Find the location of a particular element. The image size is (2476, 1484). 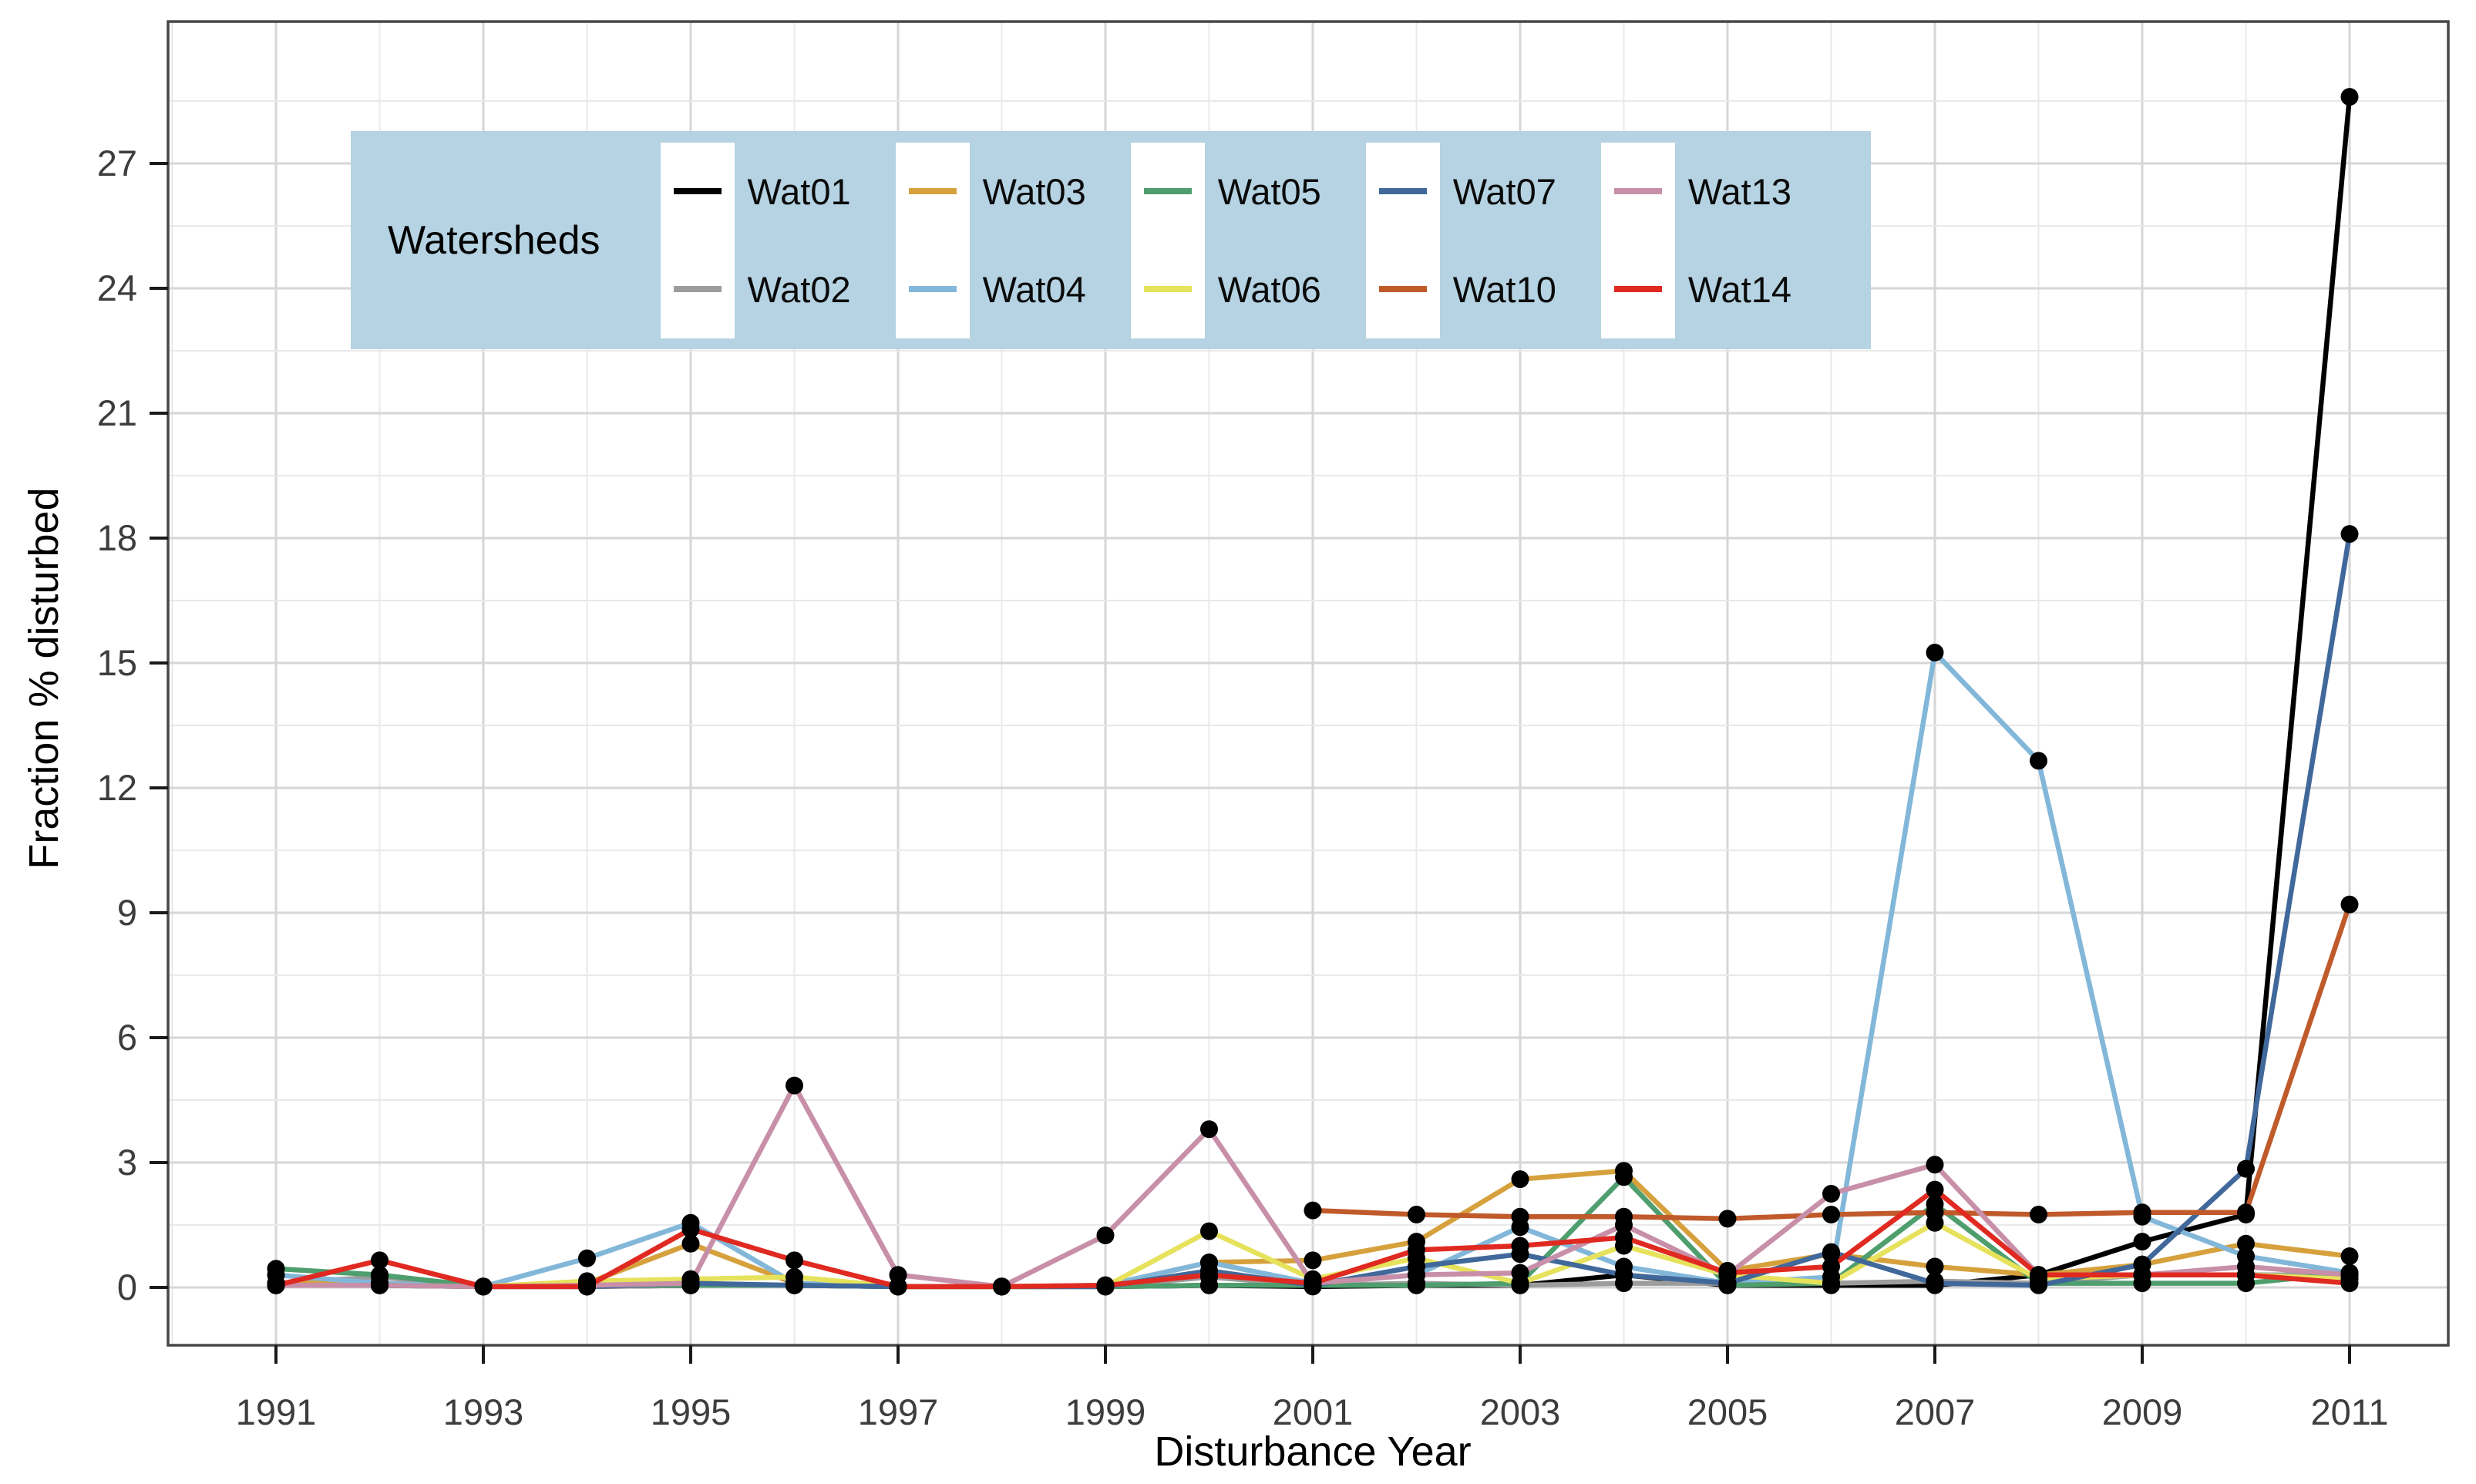

legend-entry-Wat03: Wat03 is located at coordinates (990, 191).